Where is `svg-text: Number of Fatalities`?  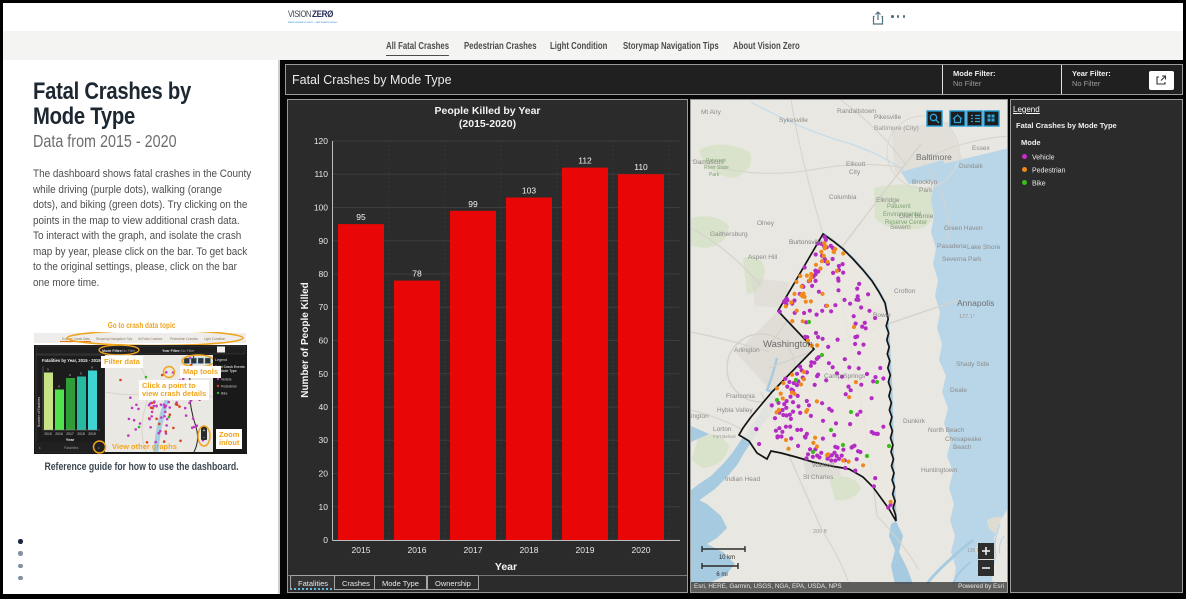
svg-text: Number of Fatalities is located at coordinates (39, 412).